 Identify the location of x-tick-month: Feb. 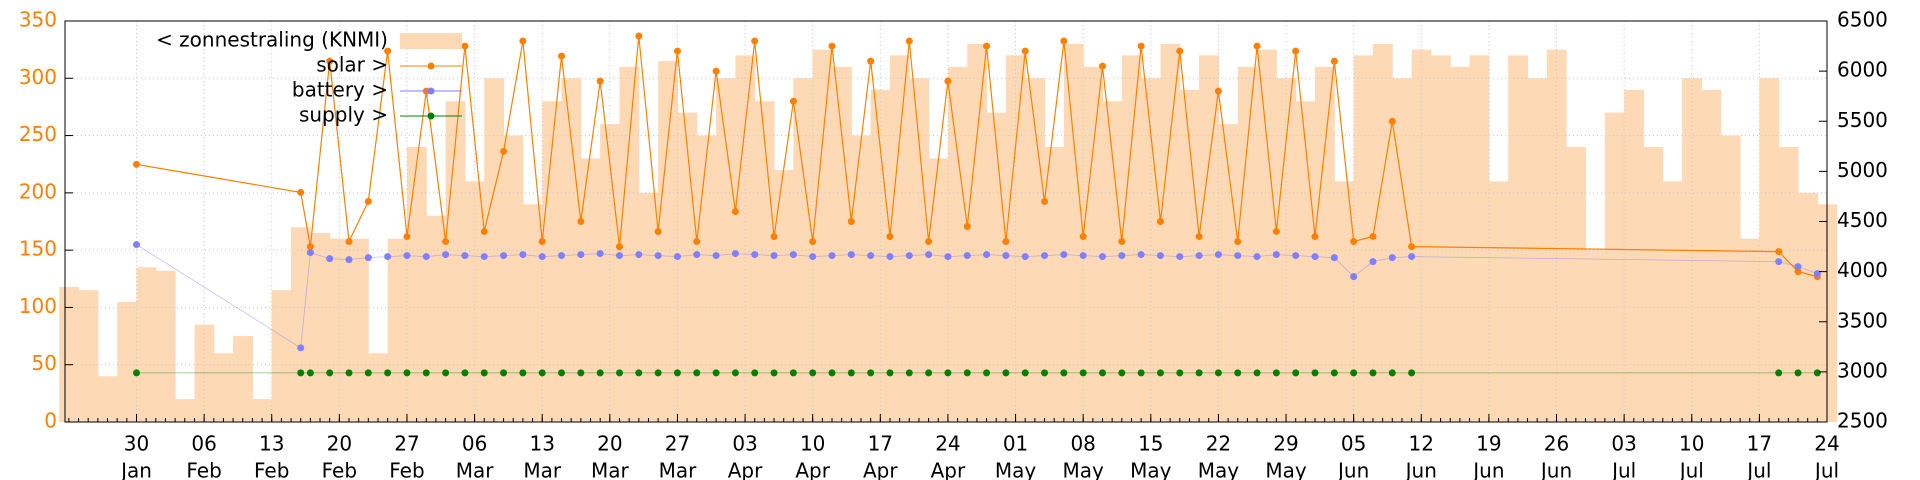
(203, 469).